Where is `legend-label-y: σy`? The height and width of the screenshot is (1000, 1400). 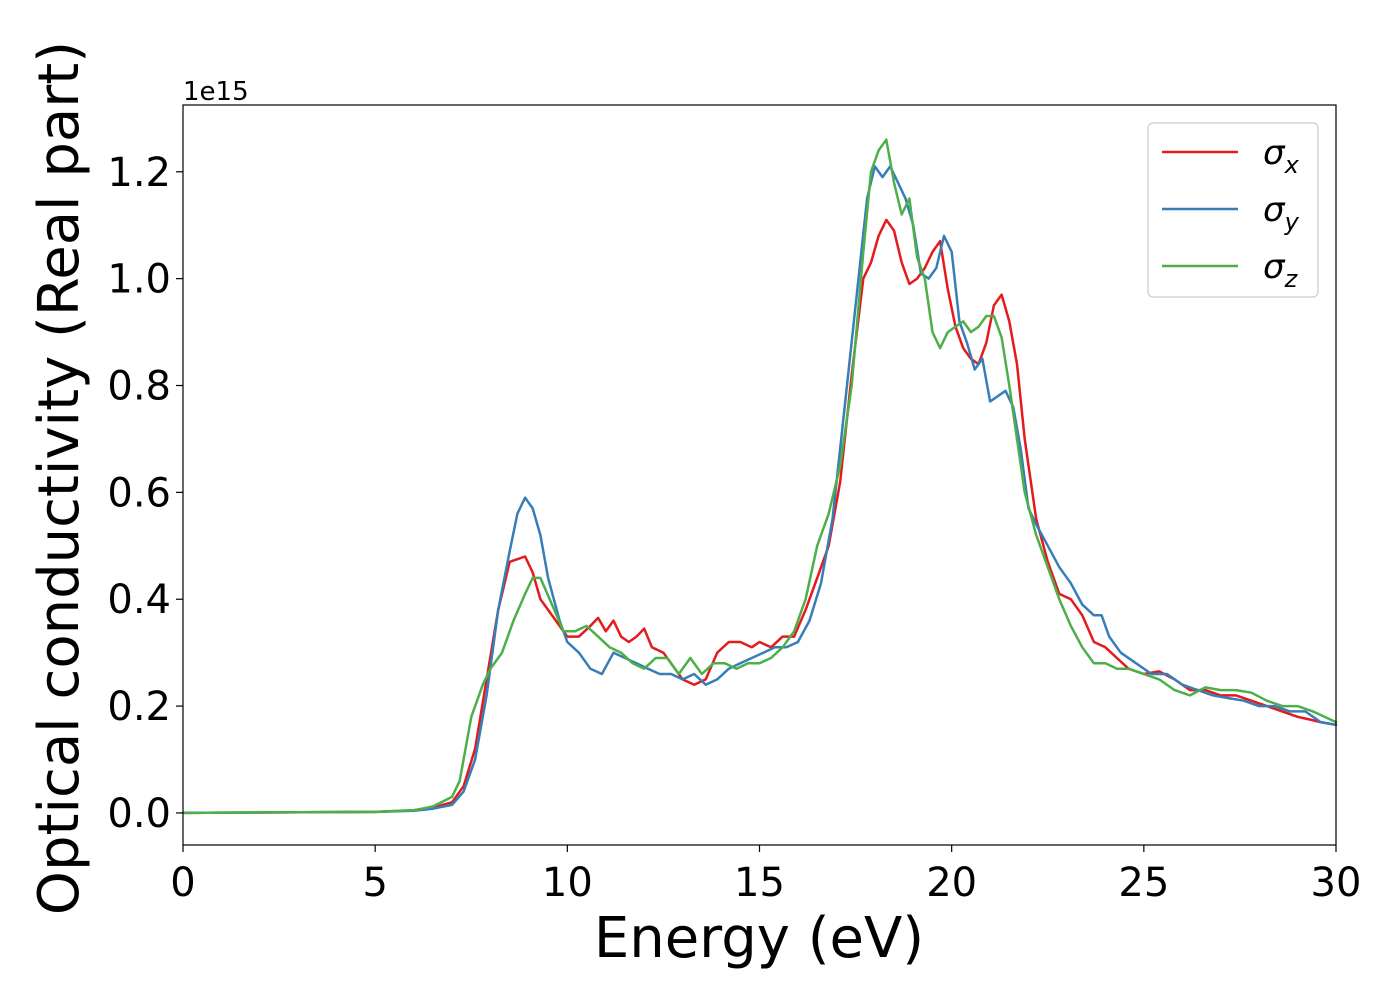
legend-label-y: σy is located at coordinates (1281, 213).